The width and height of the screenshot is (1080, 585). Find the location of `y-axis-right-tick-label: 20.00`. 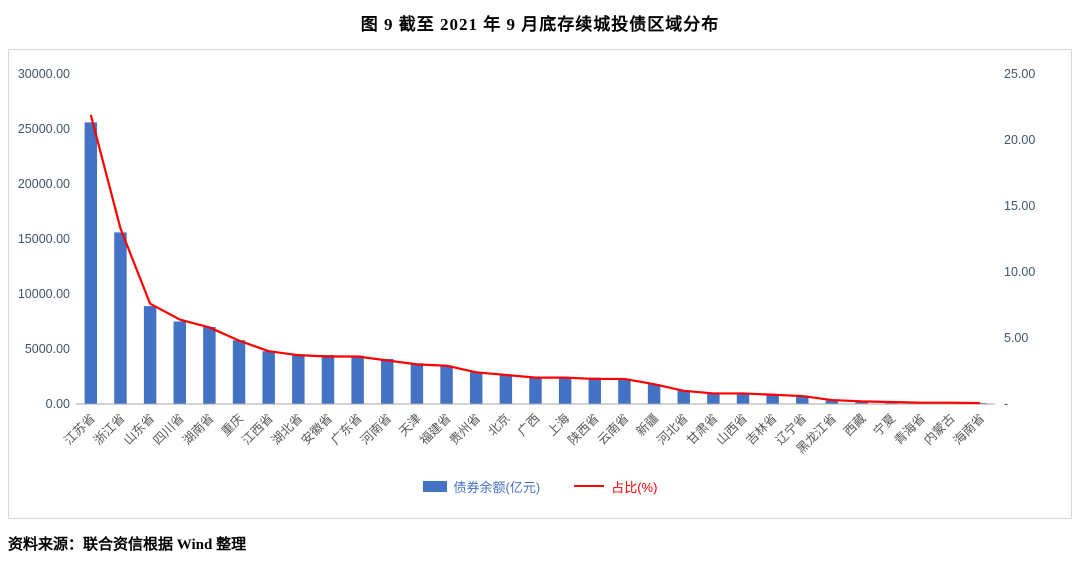

y-axis-right-tick-label: 20.00 is located at coordinates (1019, 140).